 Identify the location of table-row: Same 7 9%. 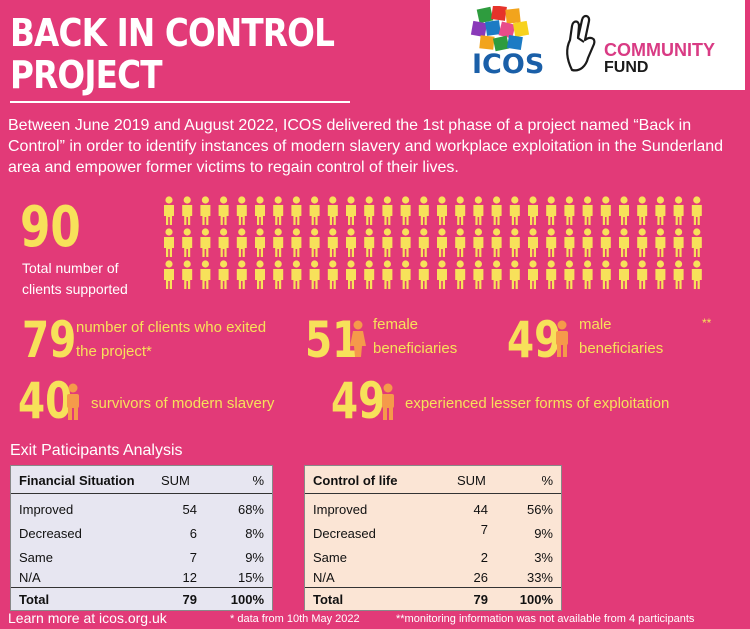
(141, 558).